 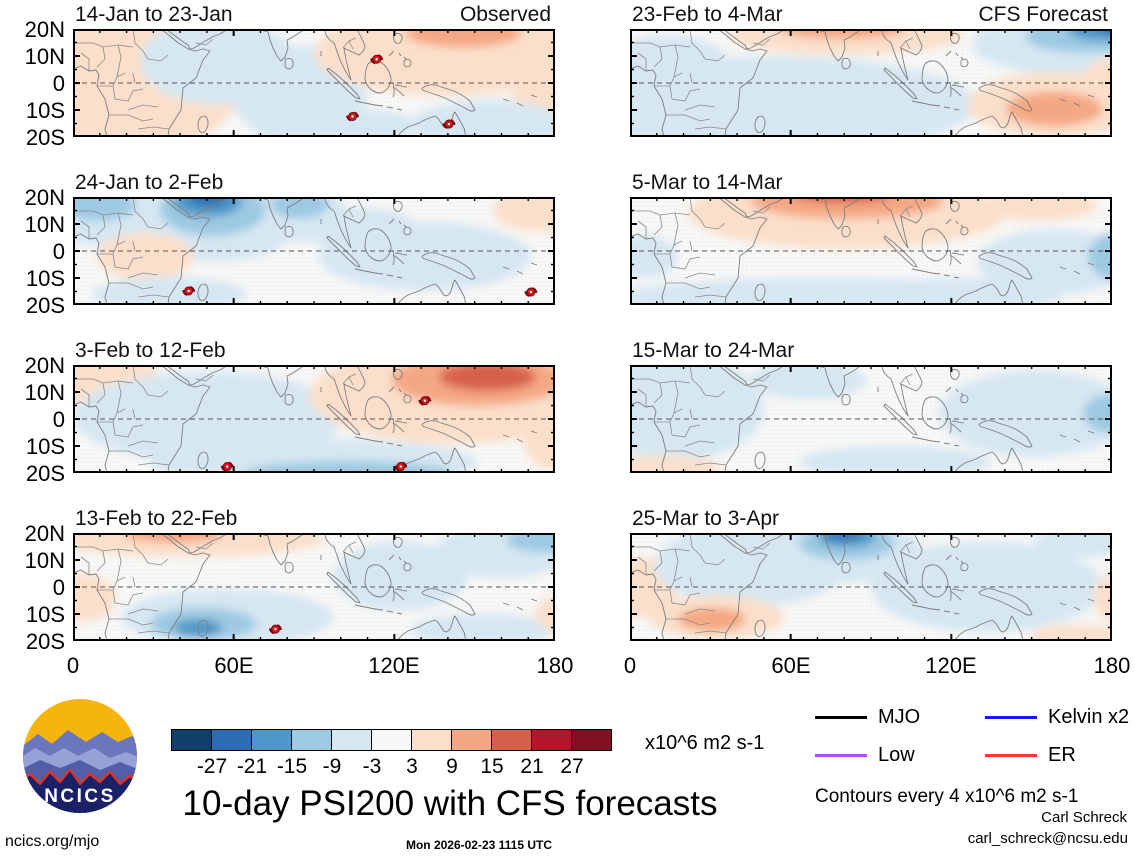 I want to click on colorbar-tick-label: -3, so click(x=372, y=766).